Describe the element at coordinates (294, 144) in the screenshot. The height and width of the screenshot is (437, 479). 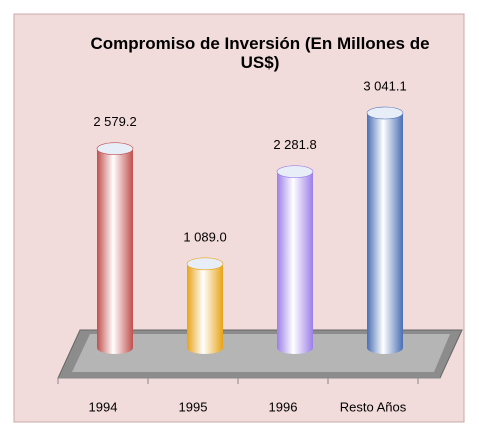
I see `value-label: 2 281.8` at that location.